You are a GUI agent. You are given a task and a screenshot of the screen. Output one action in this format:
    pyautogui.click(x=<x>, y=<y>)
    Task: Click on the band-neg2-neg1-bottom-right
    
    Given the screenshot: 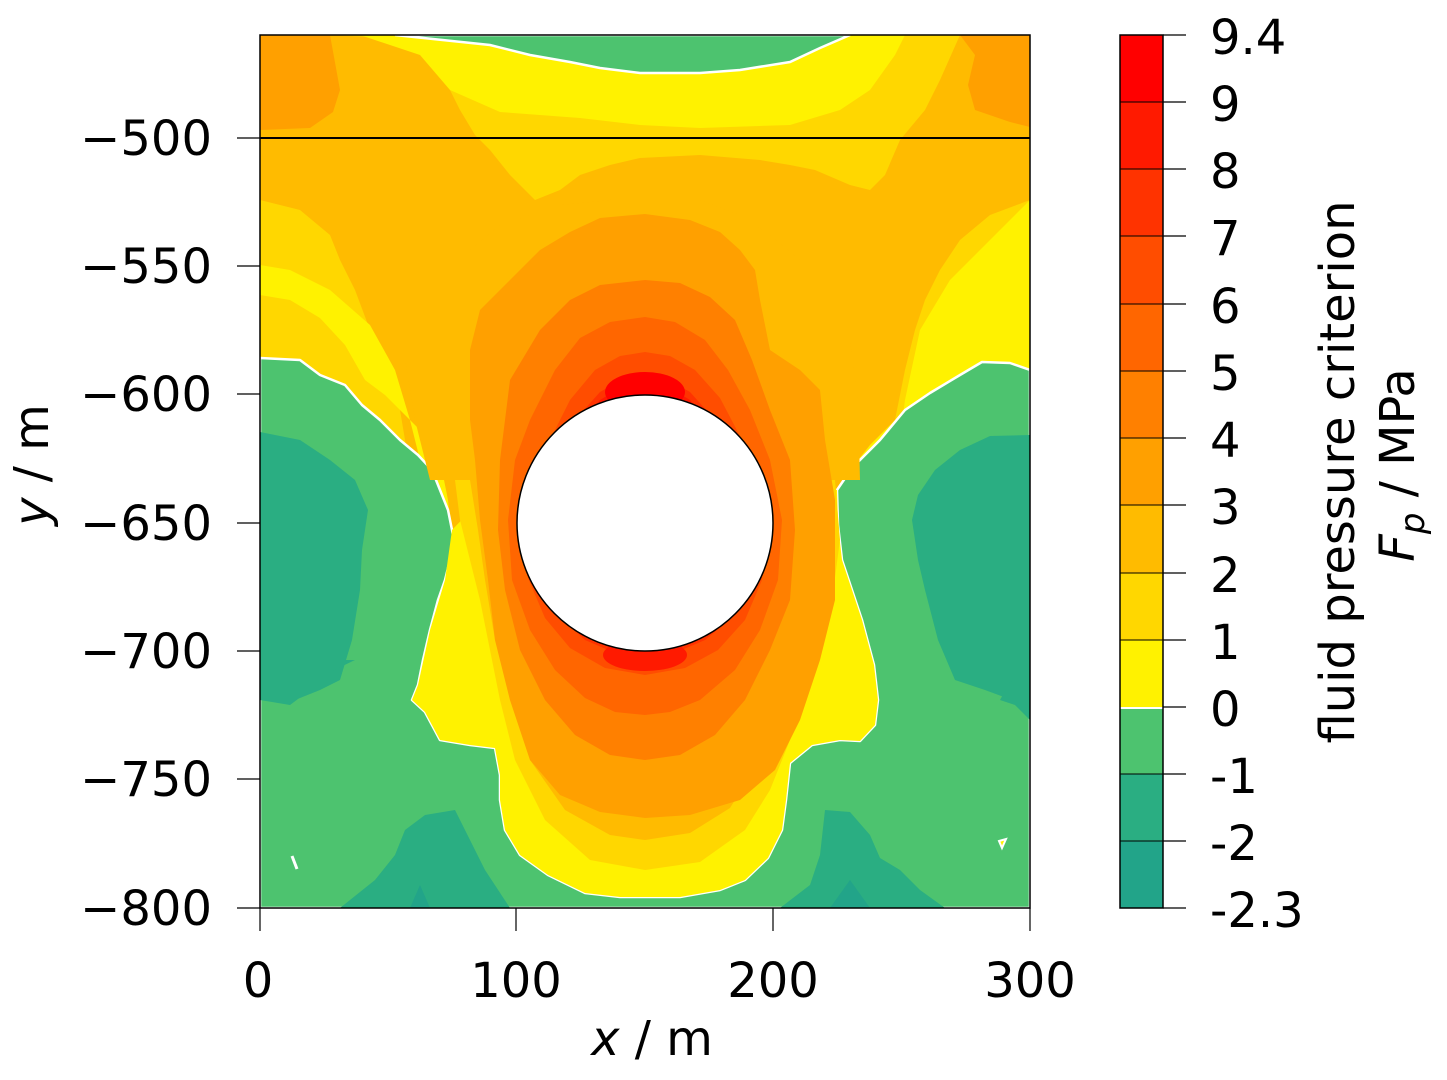 What is the action you would take?
    pyautogui.click(x=862, y=859)
    